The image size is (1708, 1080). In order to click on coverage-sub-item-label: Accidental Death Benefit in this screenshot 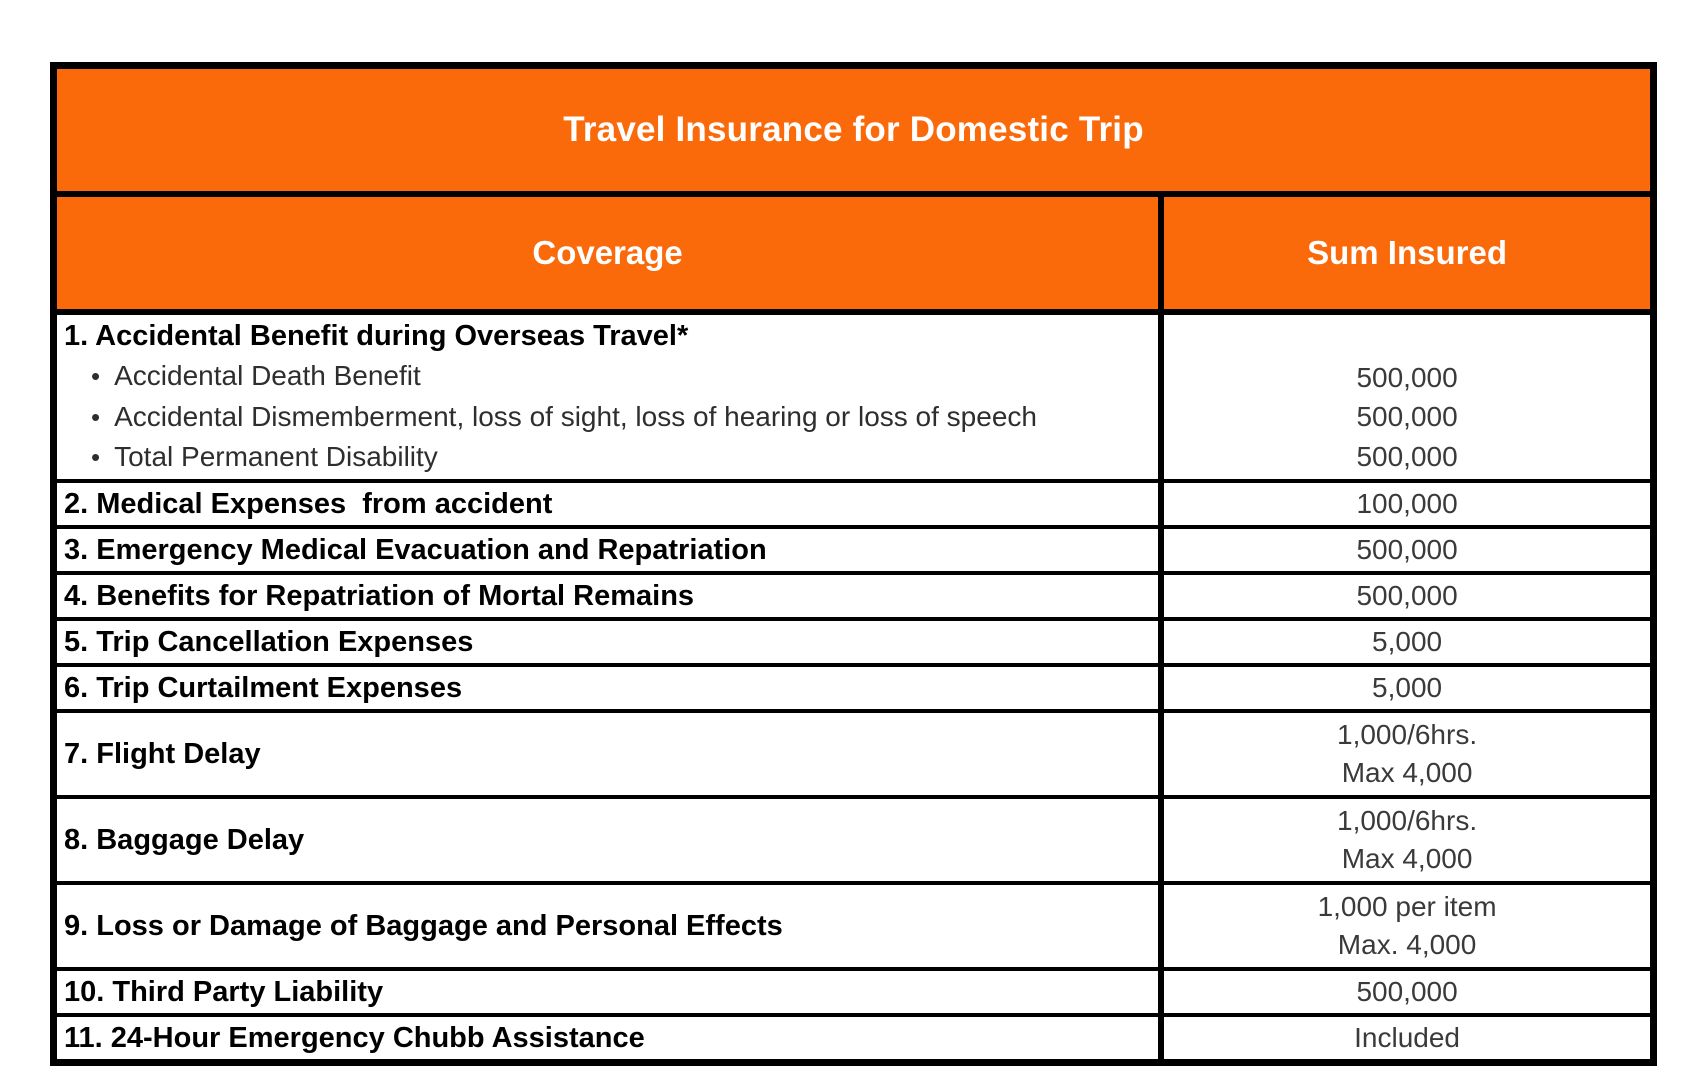, I will do `click(267, 375)`.